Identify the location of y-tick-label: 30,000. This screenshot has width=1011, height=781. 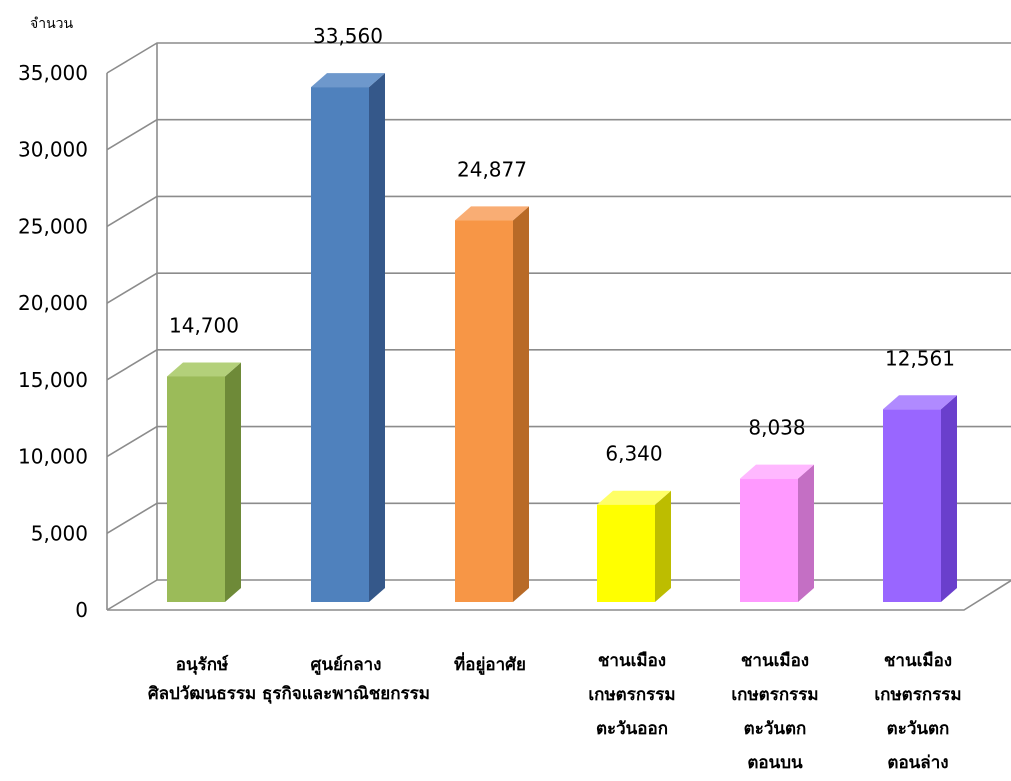
(53, 150).